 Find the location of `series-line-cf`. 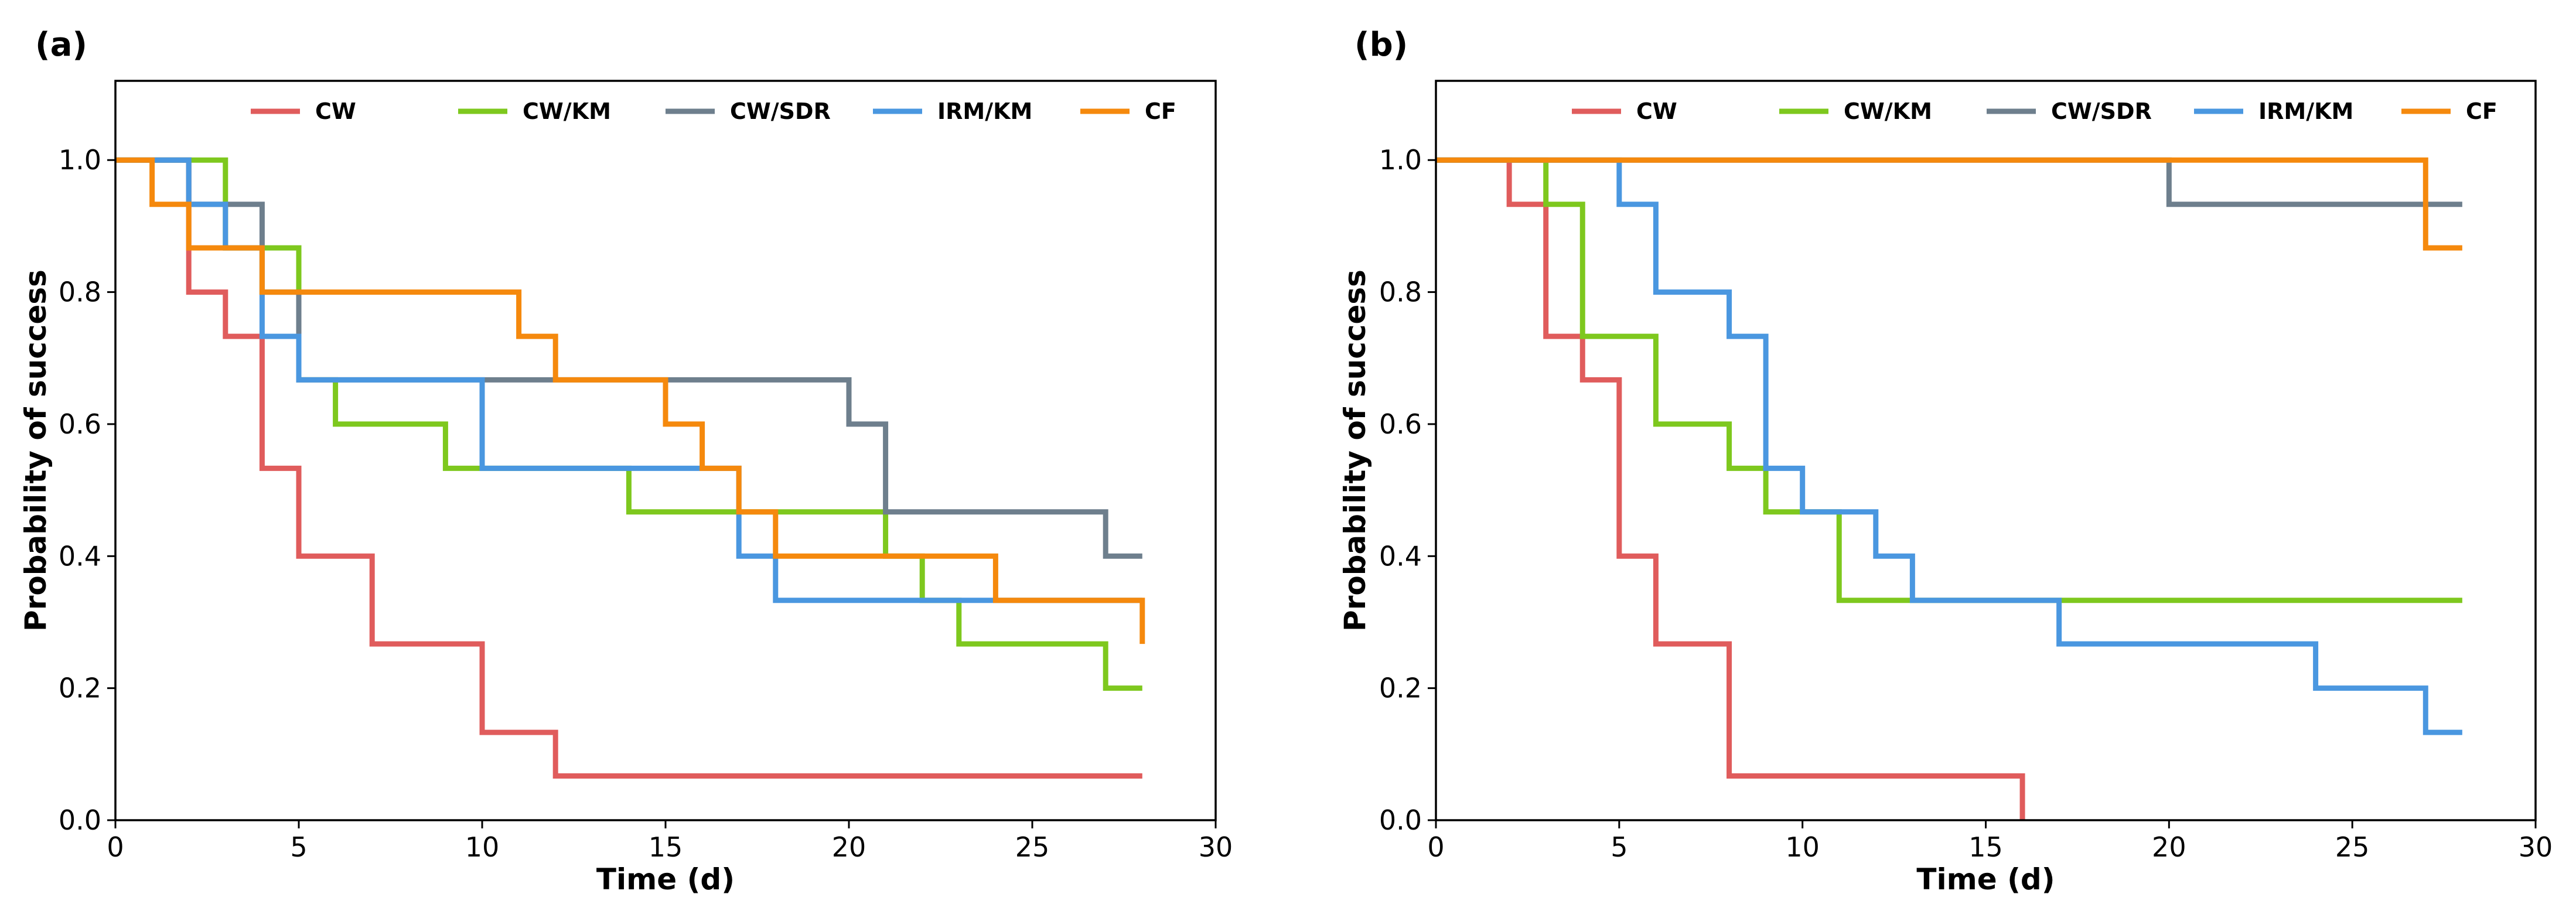

series-line-cf is located at coordinates (1949, 204).